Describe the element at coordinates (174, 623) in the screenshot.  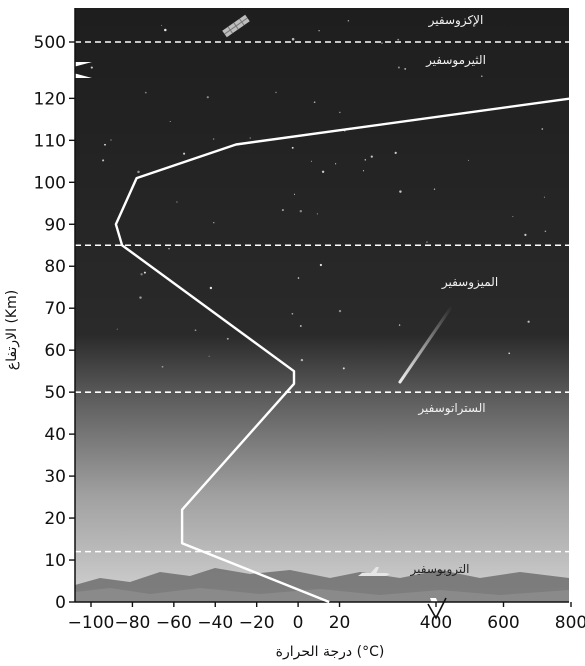
I see `x-tick-label: −60` at that location.